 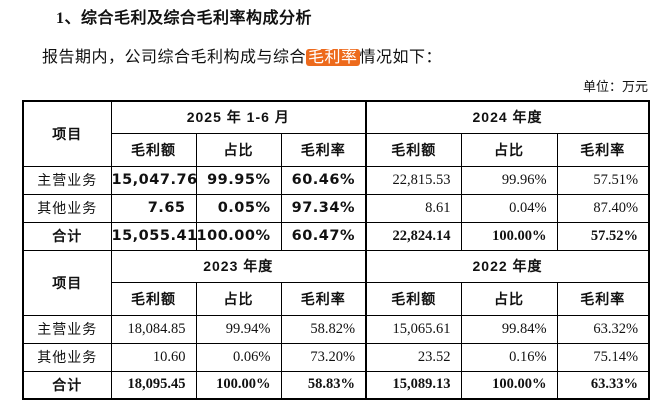 I want to click on cell: 99.95%, so click(x=238, y=180).